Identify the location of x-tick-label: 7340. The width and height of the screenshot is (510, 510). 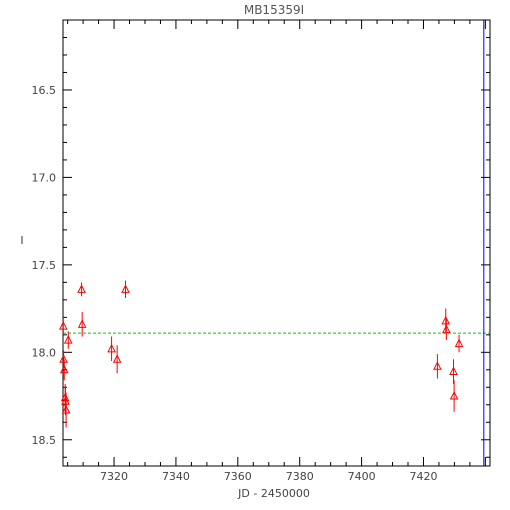
(176, 476).